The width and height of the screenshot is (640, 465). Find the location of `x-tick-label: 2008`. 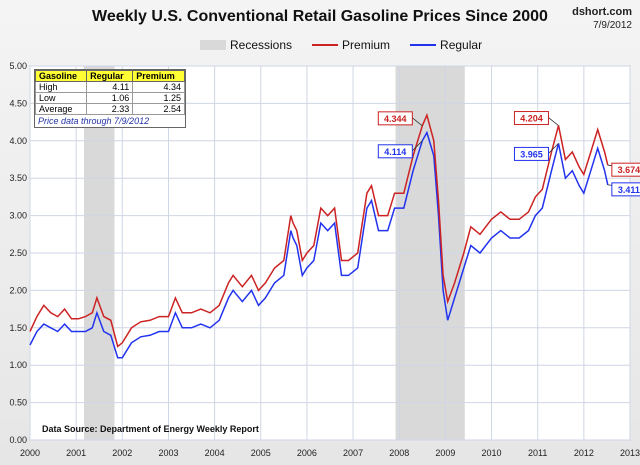

x-tick-label: 2008 is located at coordinates (399, 453).